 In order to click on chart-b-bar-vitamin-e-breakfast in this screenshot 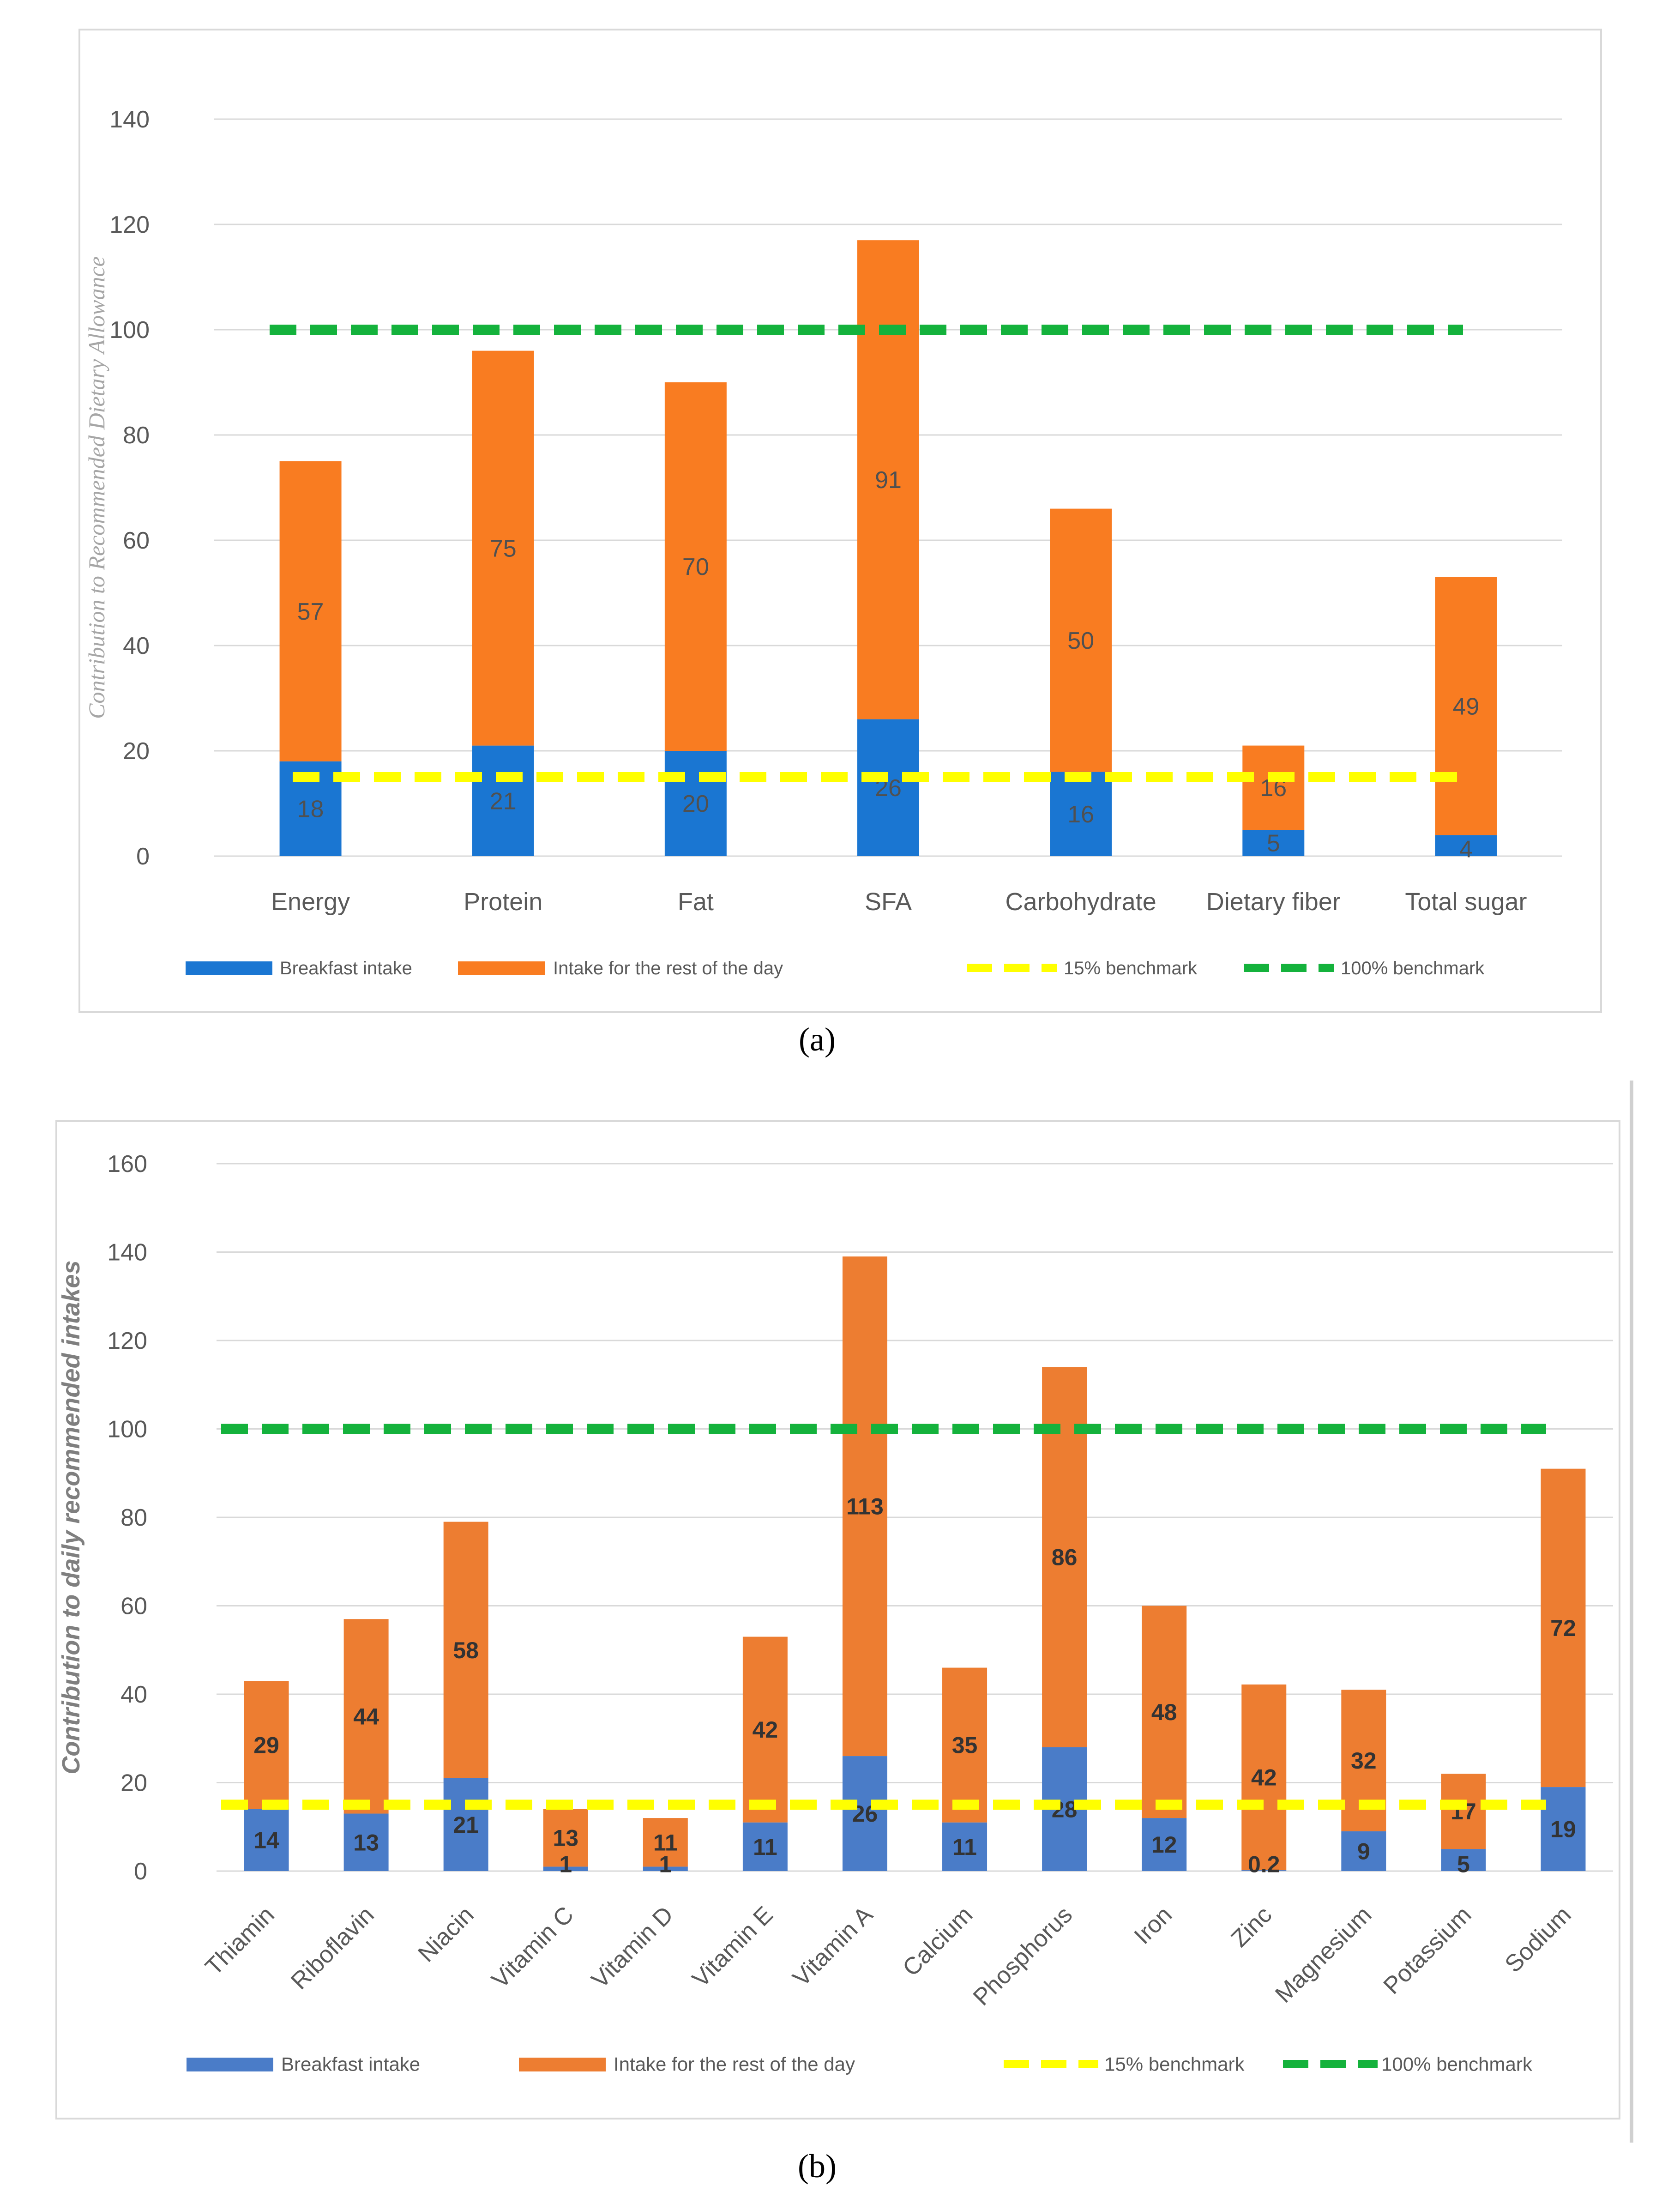, I will do `click(765, 1846)`.